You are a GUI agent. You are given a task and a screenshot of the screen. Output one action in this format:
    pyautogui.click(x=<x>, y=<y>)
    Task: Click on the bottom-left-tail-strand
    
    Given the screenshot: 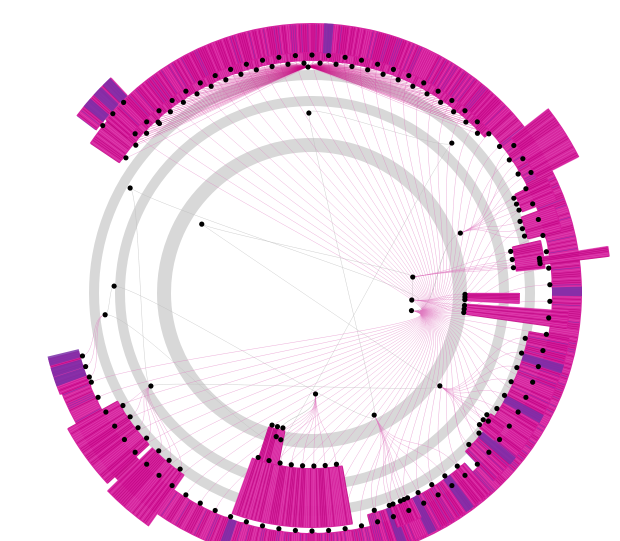 What is the action you would take?
    pyautogui.click(x=137, y=476)
    